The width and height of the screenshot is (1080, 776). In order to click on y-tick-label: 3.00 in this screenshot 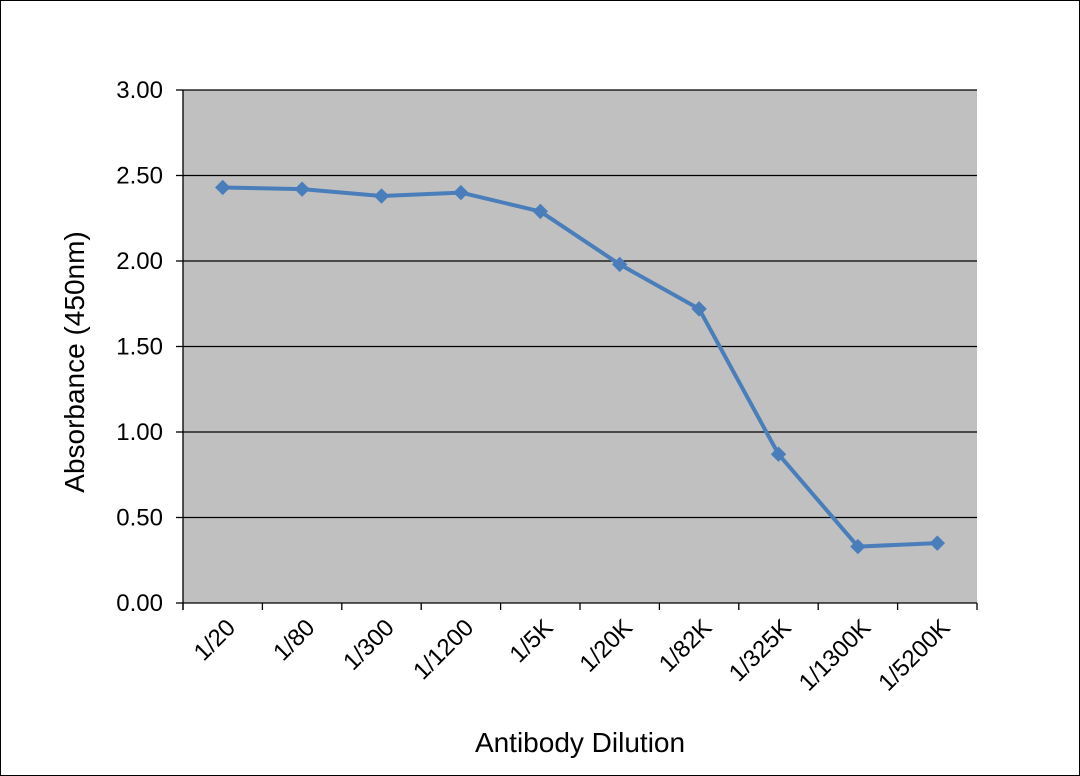, I will do `click(139, 90)`.